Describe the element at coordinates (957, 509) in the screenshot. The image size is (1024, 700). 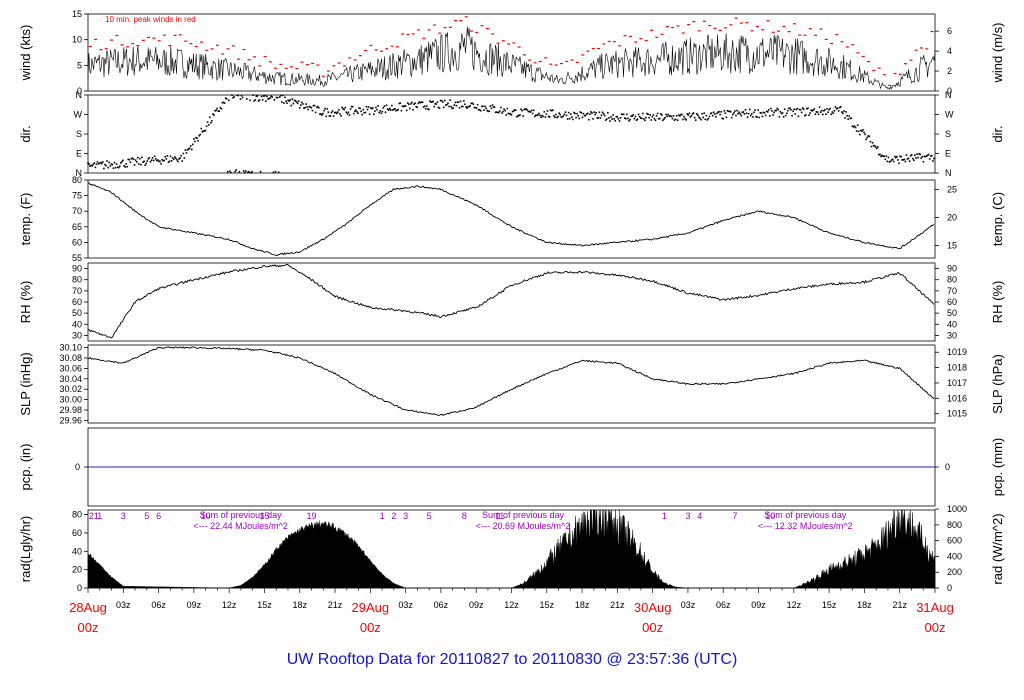
I see `rad-tick-label-right: 1000` at that location.